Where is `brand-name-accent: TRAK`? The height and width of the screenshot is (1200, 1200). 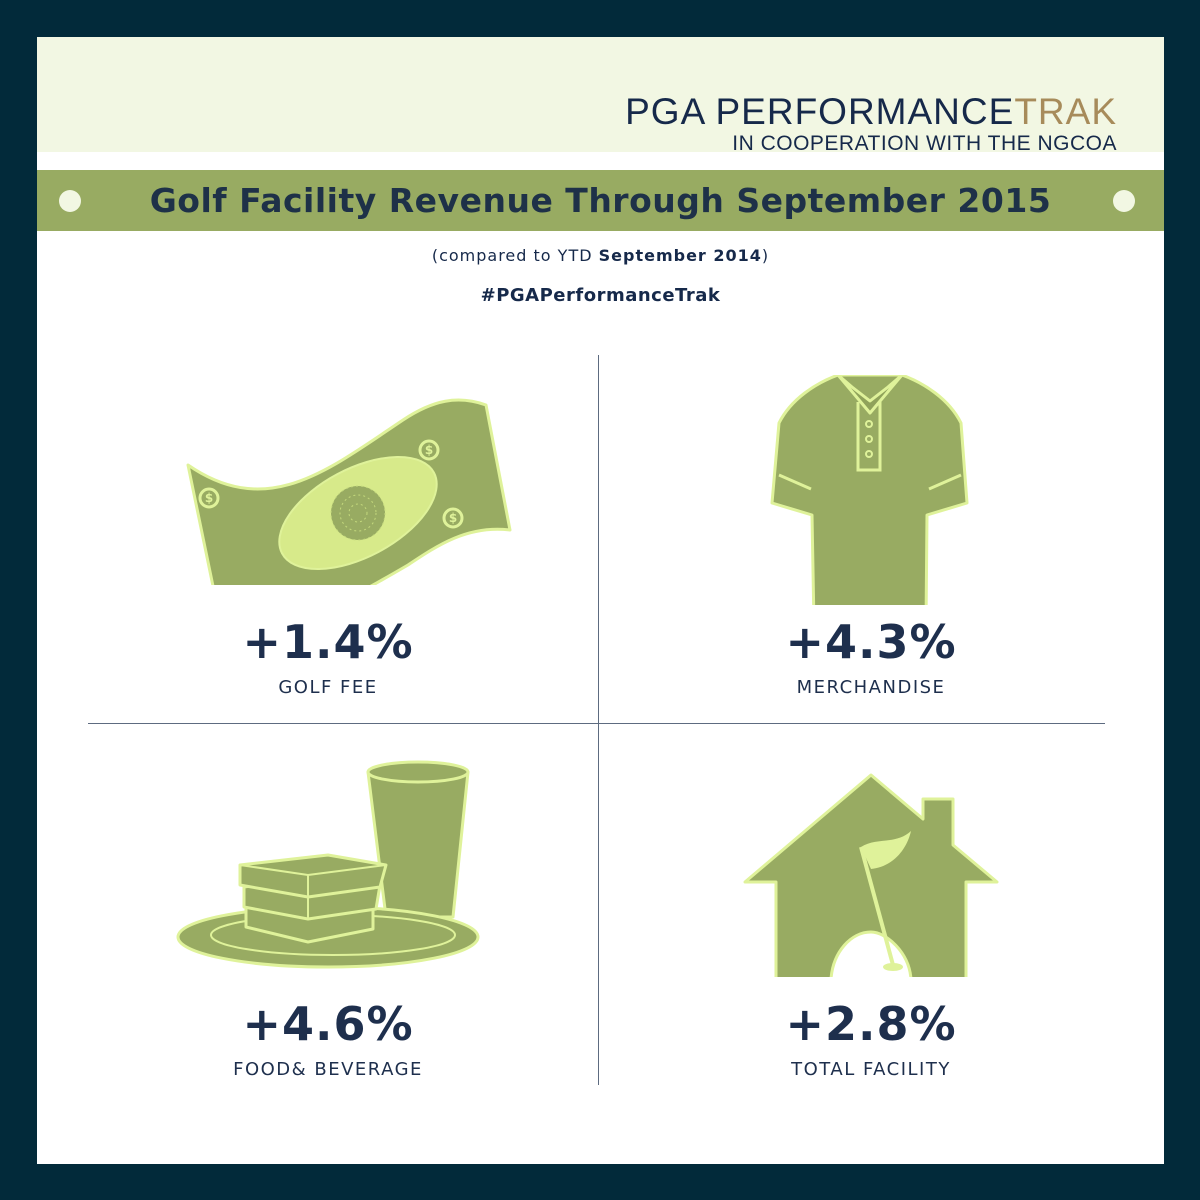 brand-name-accent: TRAK is located at coordinates (1065, 111).